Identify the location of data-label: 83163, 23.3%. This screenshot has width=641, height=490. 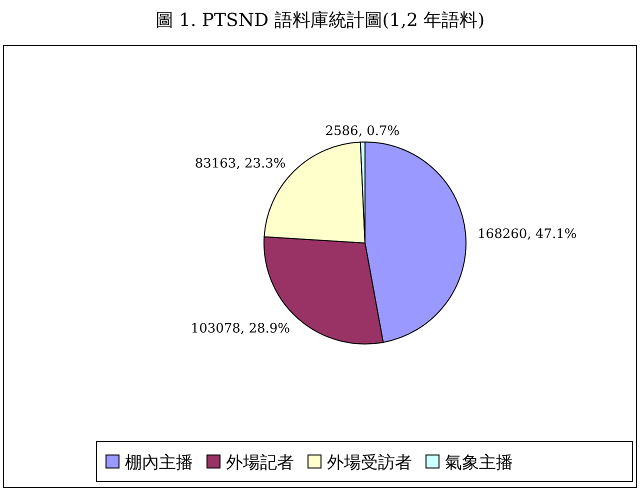
(240, 164).